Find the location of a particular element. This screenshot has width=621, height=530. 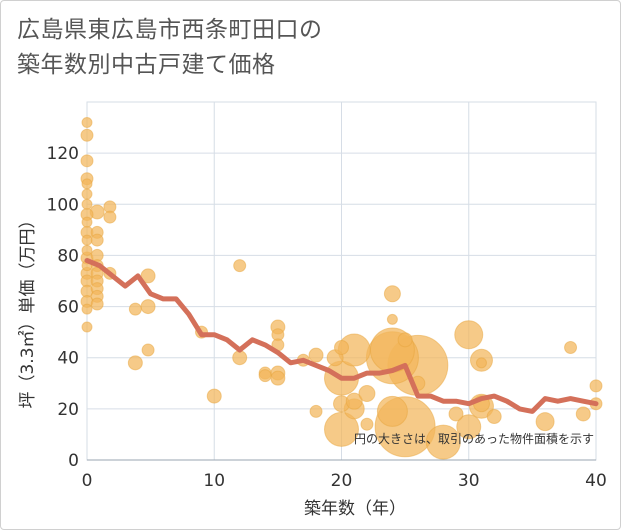

chart-title: 広島県東広島市西条町田口の 築年数別中古戸建て価格 is located at coordinates (170, 48).